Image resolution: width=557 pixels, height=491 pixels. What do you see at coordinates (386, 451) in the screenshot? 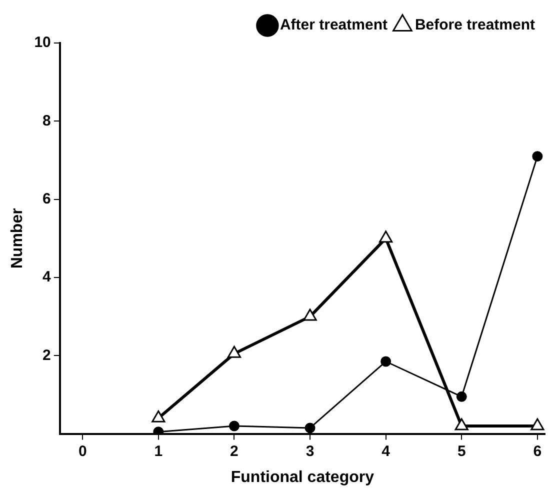
I see `x-tick-label: 4` at bounding box center [386, 451].